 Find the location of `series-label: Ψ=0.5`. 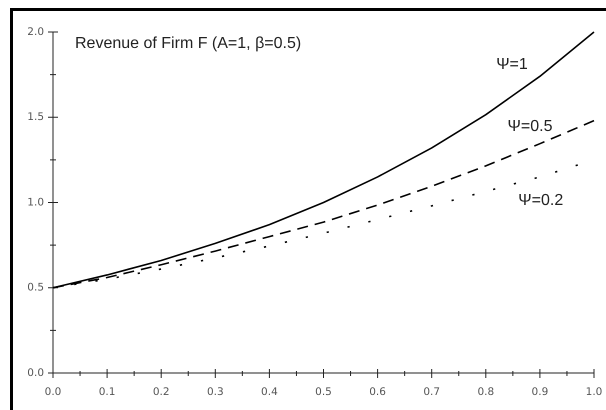

series-label: Ψ=0.5 is located at coordinates (530, 126).